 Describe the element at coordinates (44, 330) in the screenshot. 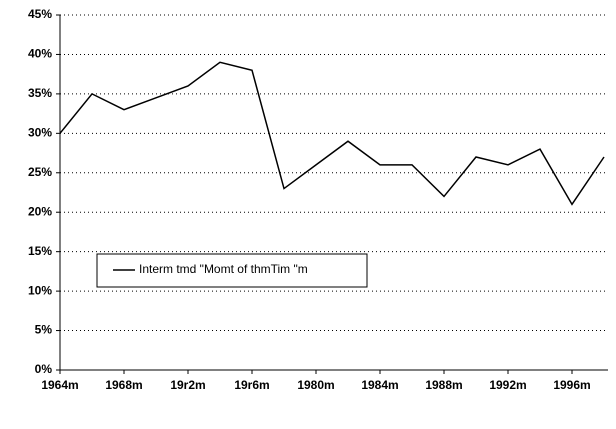

I see `y-tick-label: 5%` at that location.